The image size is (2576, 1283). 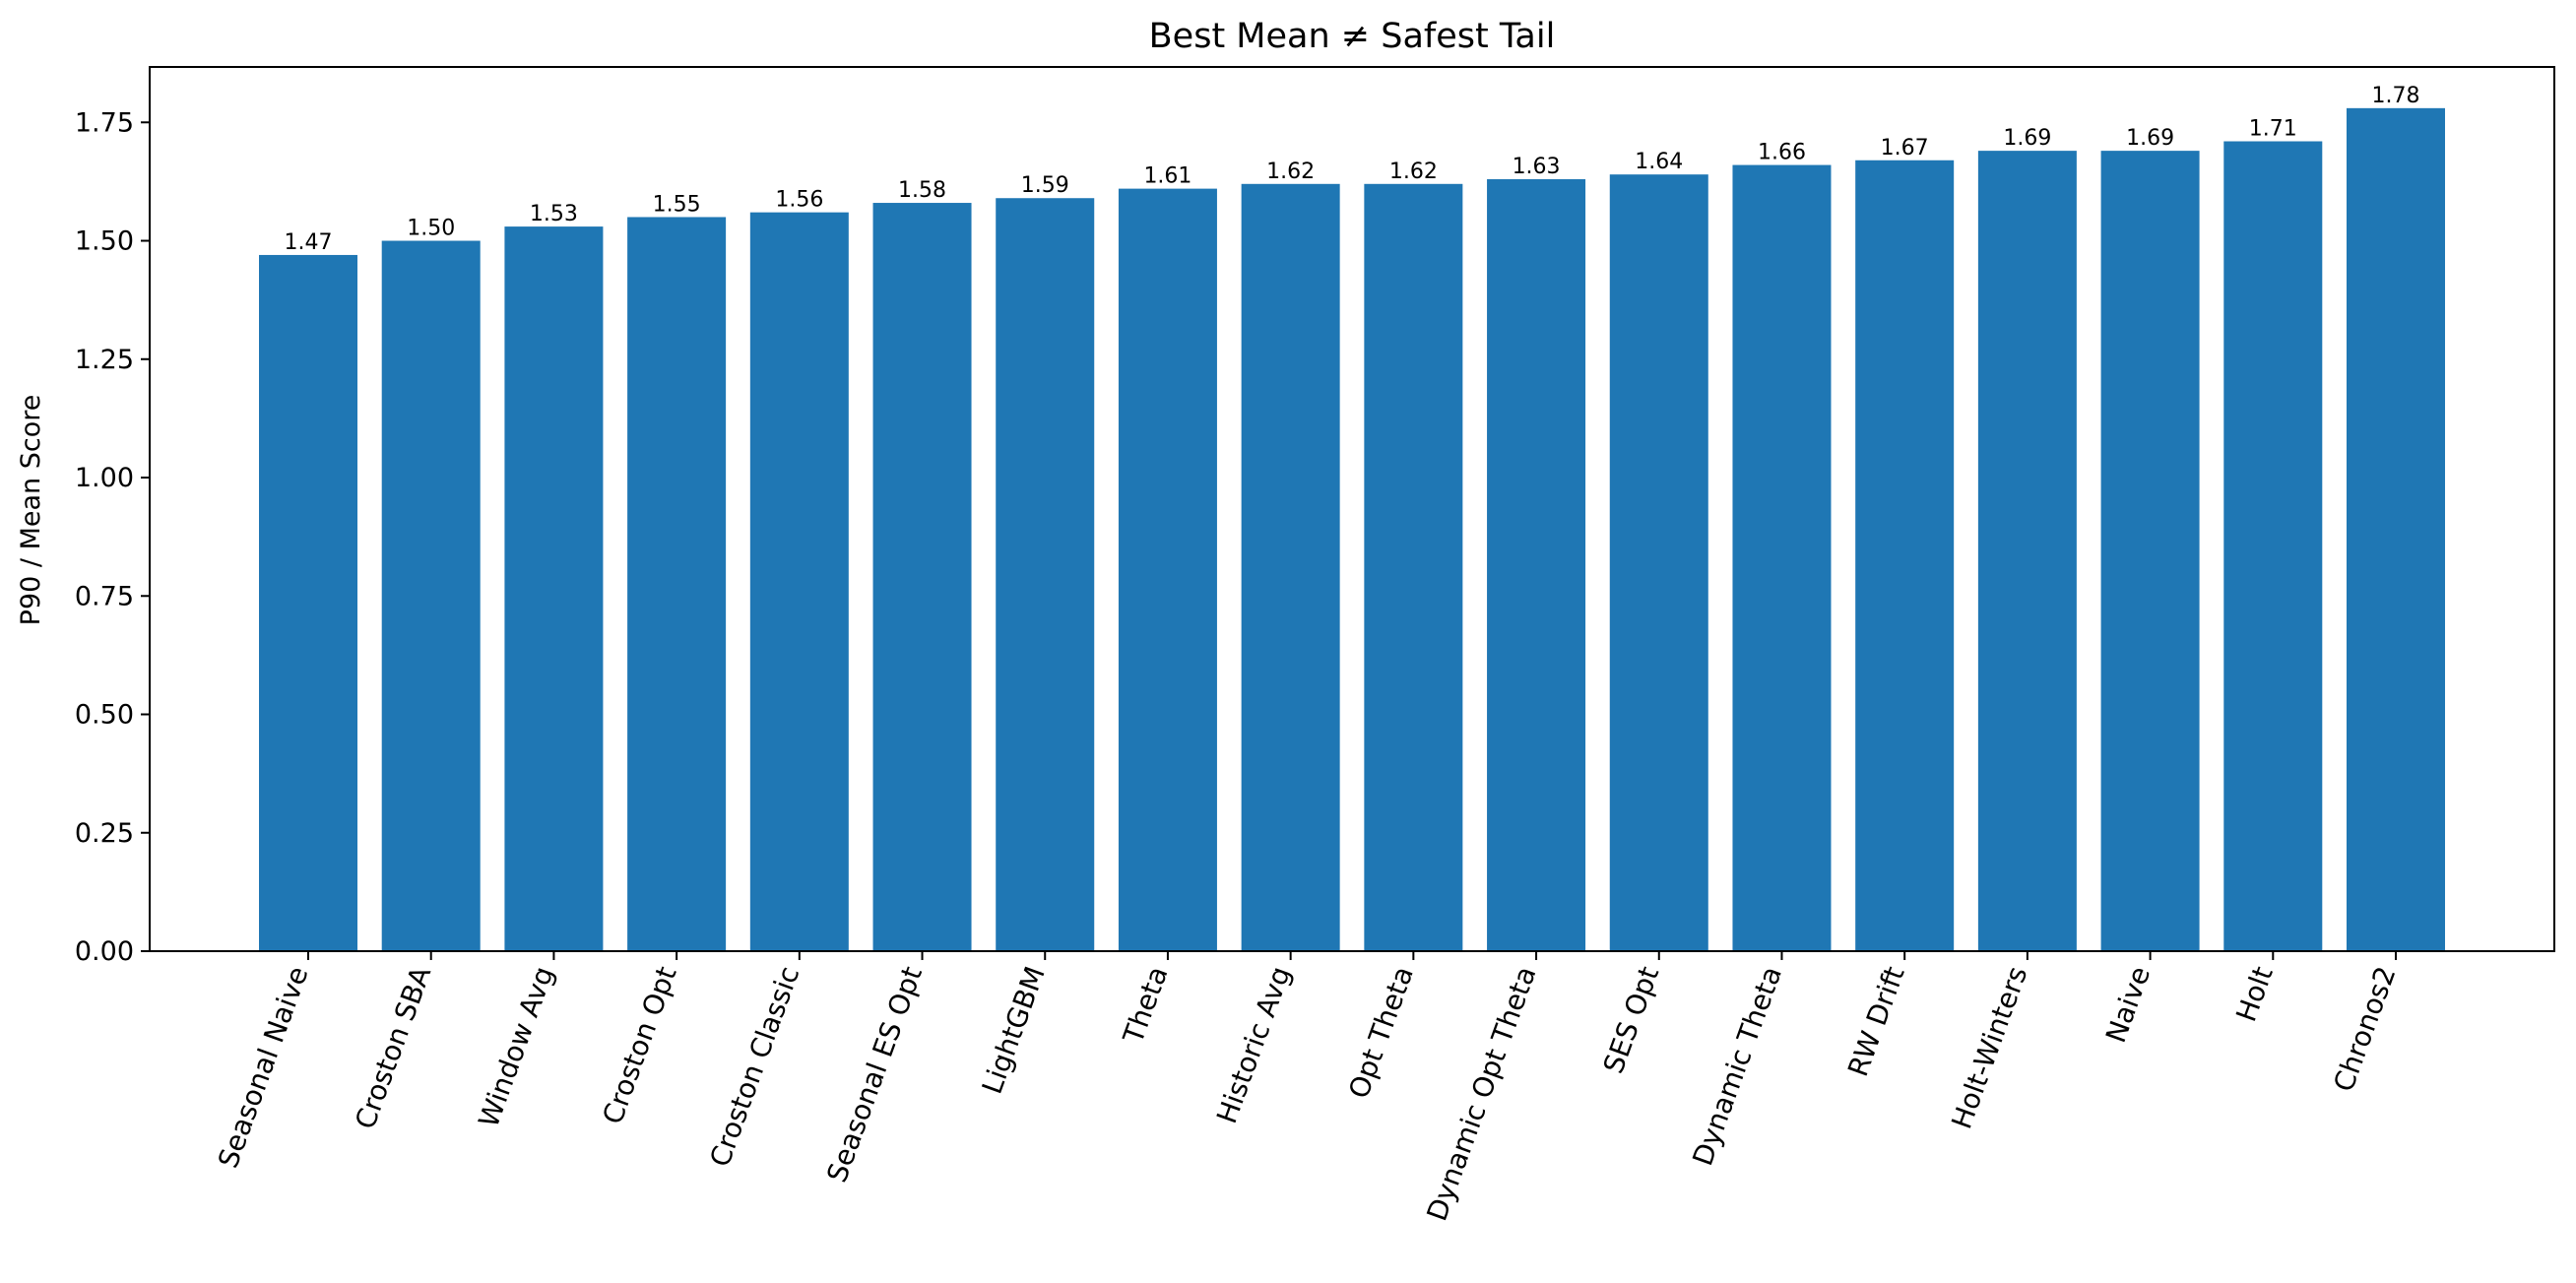 I want to click on y-tick-label: 0.00, so click(x=104, y=952).